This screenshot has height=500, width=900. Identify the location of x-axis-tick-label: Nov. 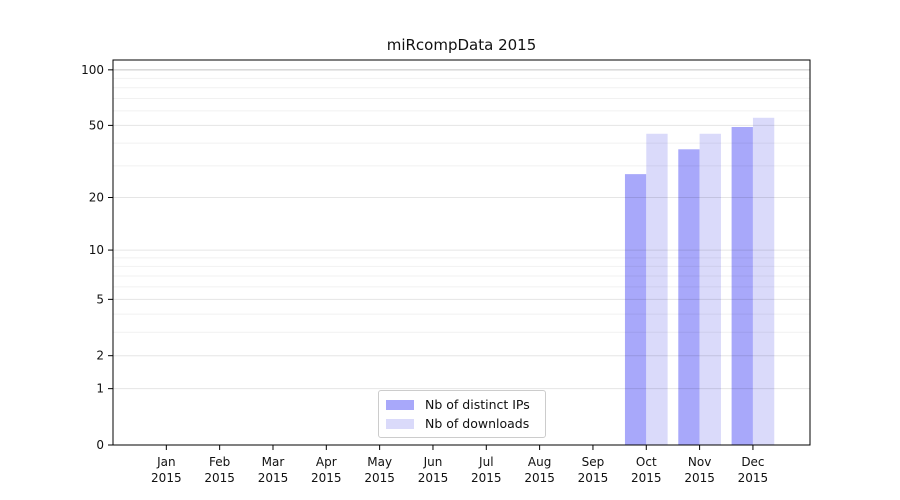
(699, 462).